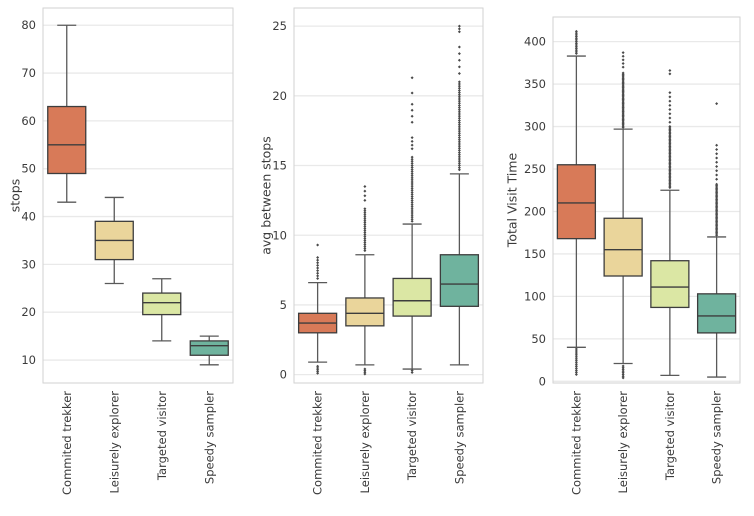  Describe the element at coordinates (535, 211) in the screenshot. I see `svg-text: 200` at that location.